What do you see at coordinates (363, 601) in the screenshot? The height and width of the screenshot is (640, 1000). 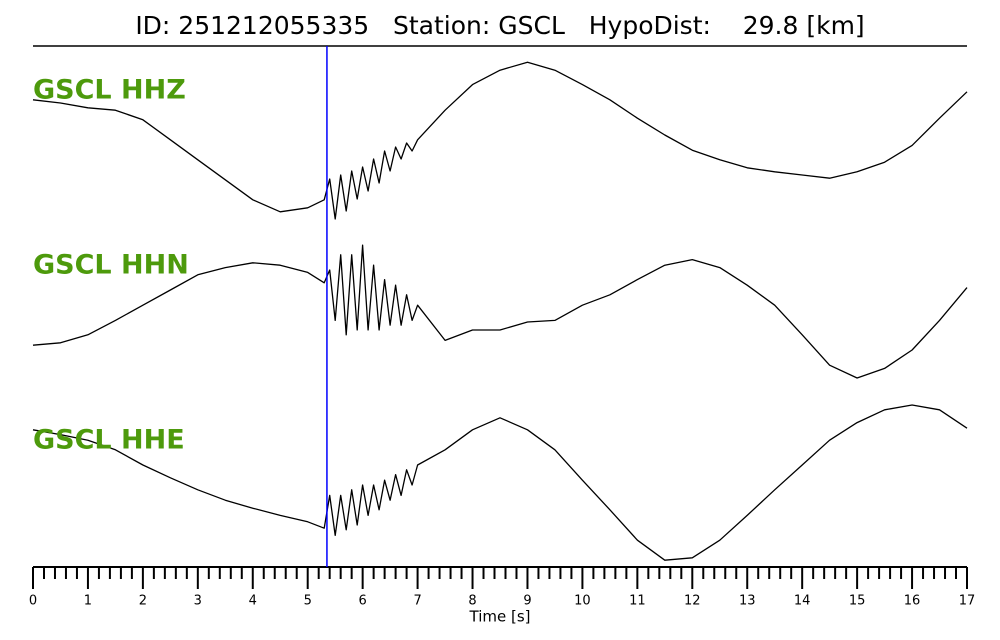 I see `x-tick-label: 6` at bounding box center [363, 601].